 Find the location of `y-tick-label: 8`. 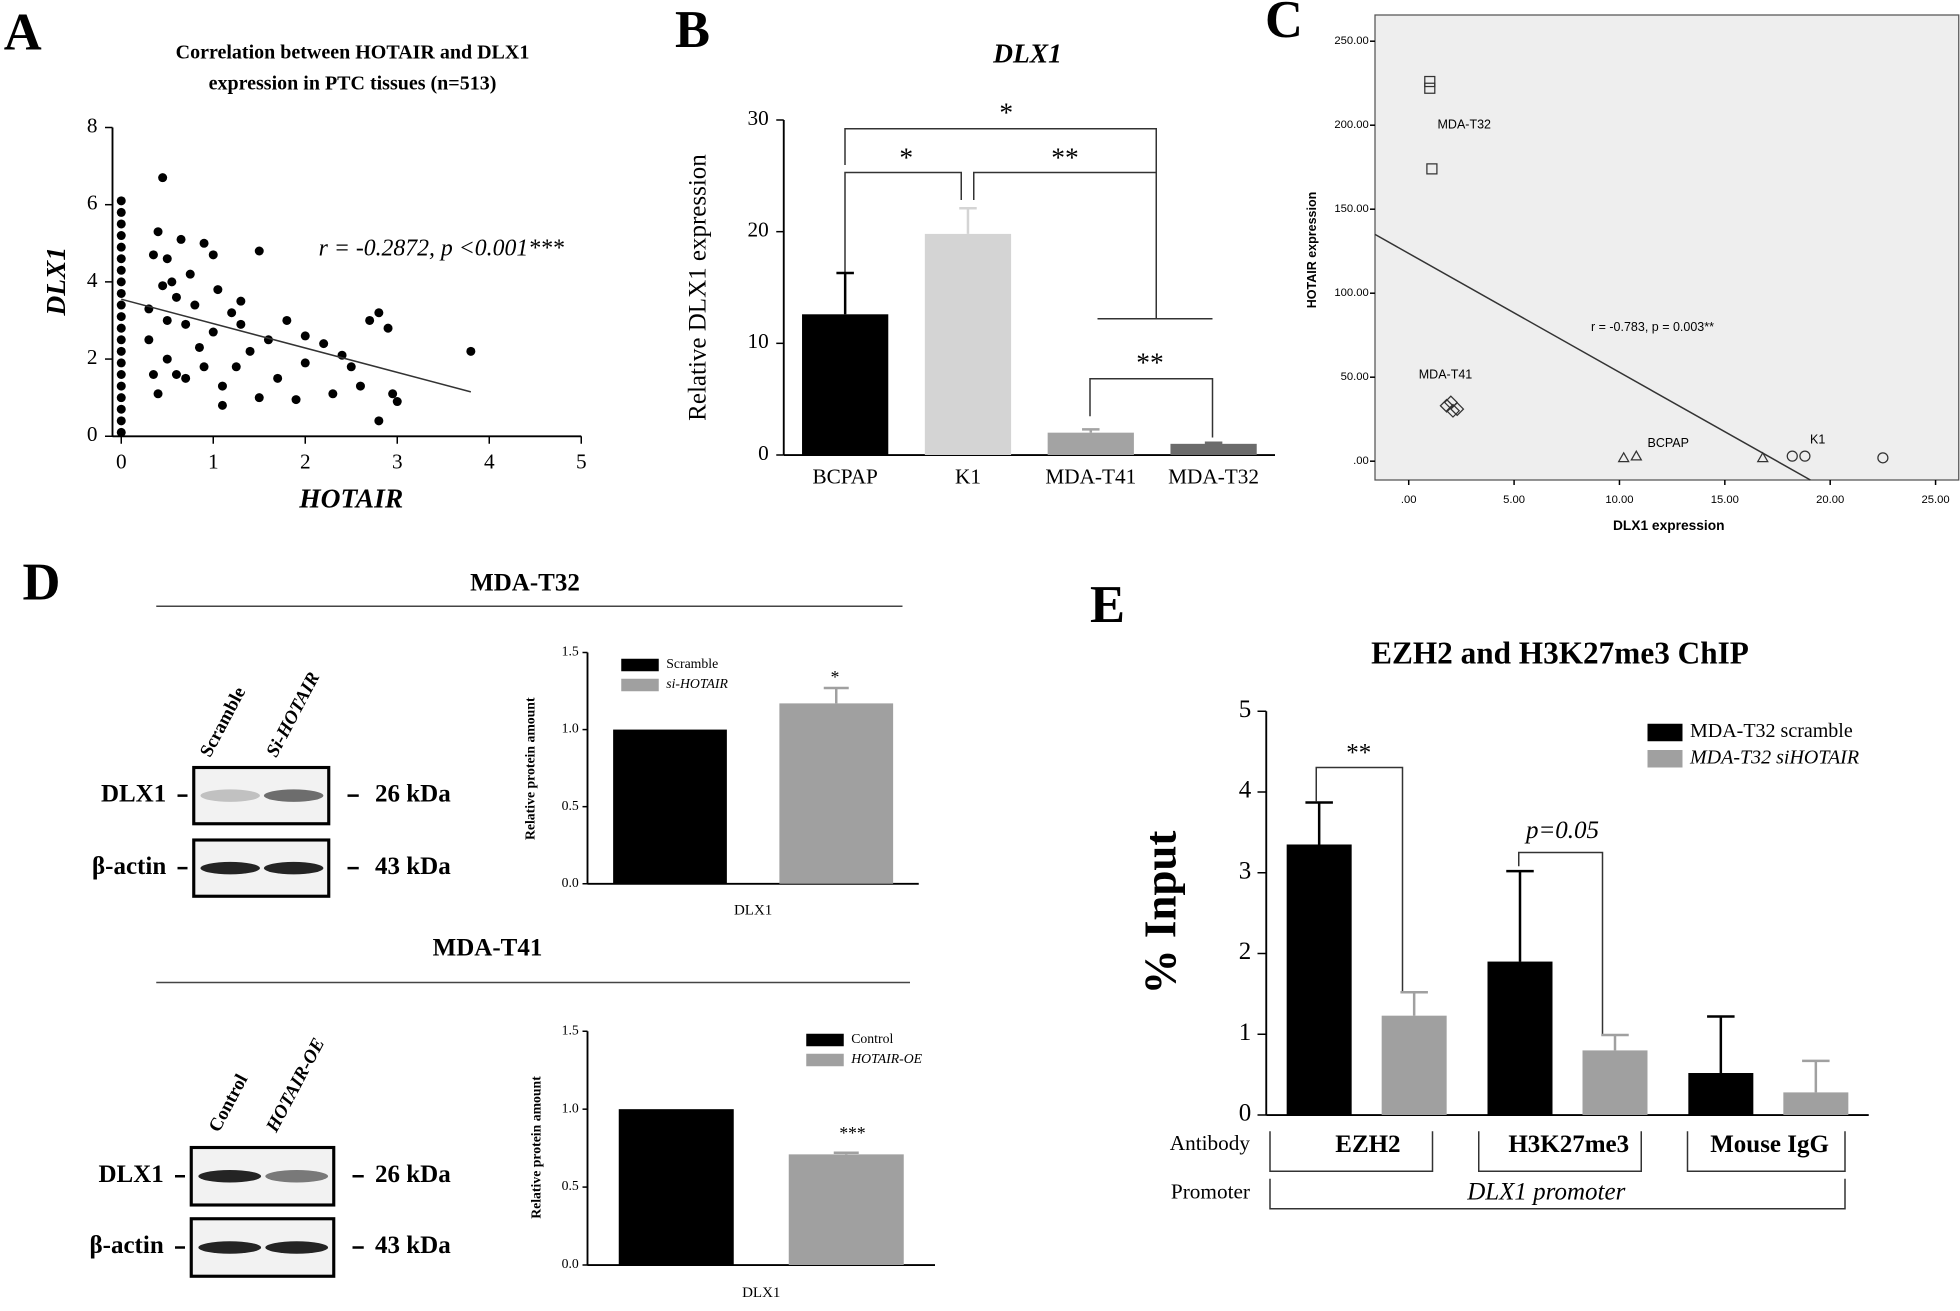

y-tick-label: 8 is located at coordinates (92, 125).